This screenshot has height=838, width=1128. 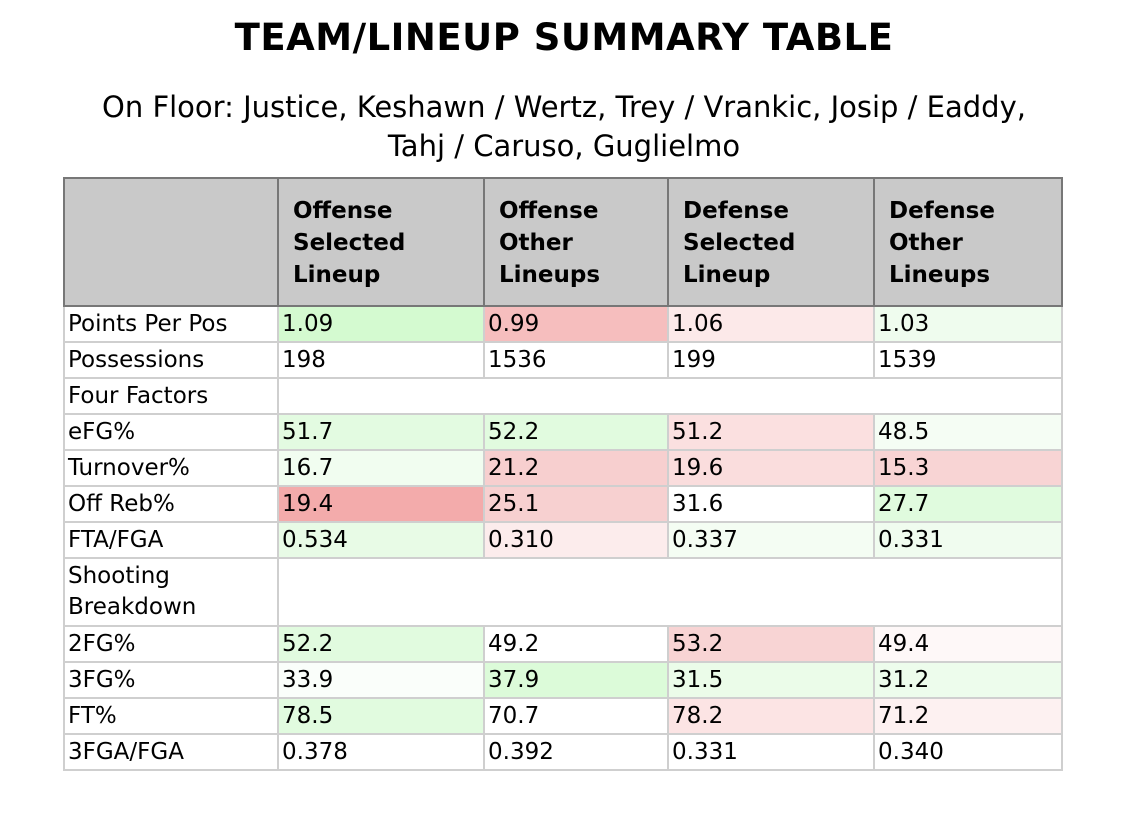 I want to click on section-row: Shooting Breakdown, so click(x=563, y=592).